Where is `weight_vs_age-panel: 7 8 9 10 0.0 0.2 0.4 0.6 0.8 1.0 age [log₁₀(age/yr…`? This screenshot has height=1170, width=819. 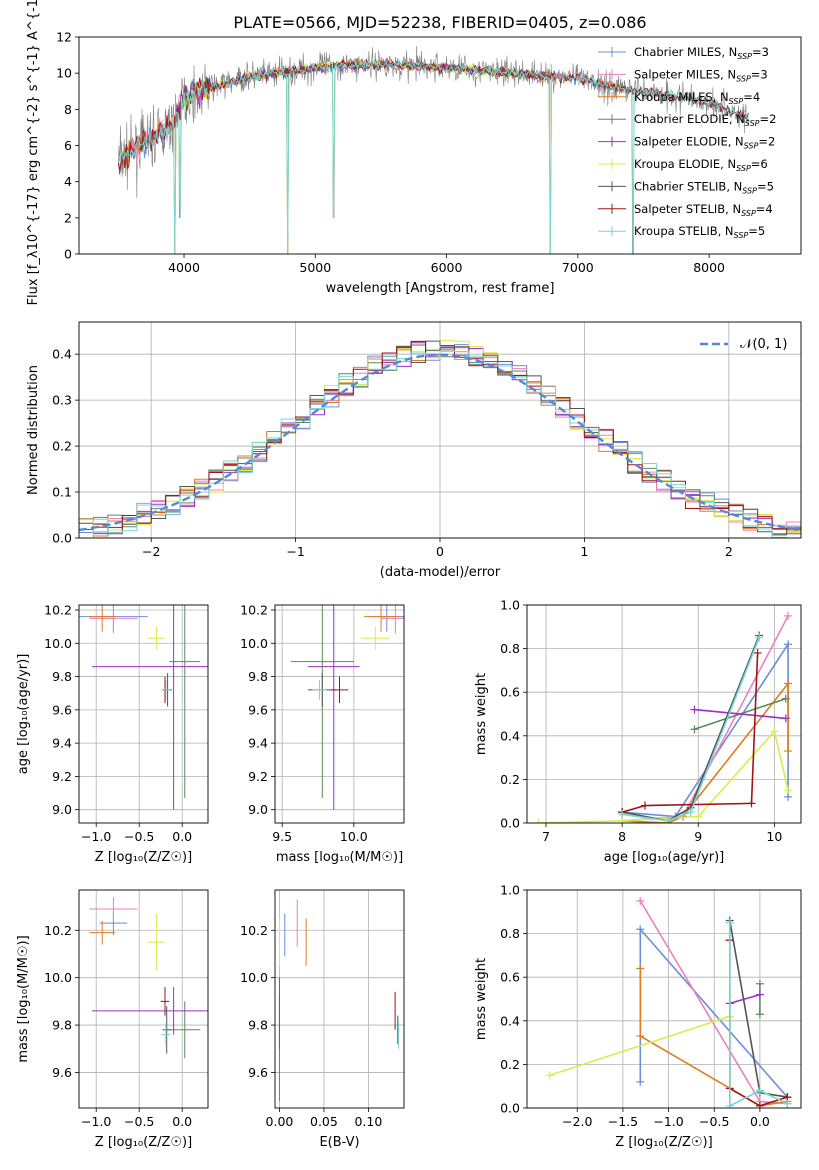
weight_vs_age-panel: 7 8 9 10 0.0 0.2 0.4 0.6 0.8 1.0 age [log₁₀(age/yr… is located at coordinates (638, 731).